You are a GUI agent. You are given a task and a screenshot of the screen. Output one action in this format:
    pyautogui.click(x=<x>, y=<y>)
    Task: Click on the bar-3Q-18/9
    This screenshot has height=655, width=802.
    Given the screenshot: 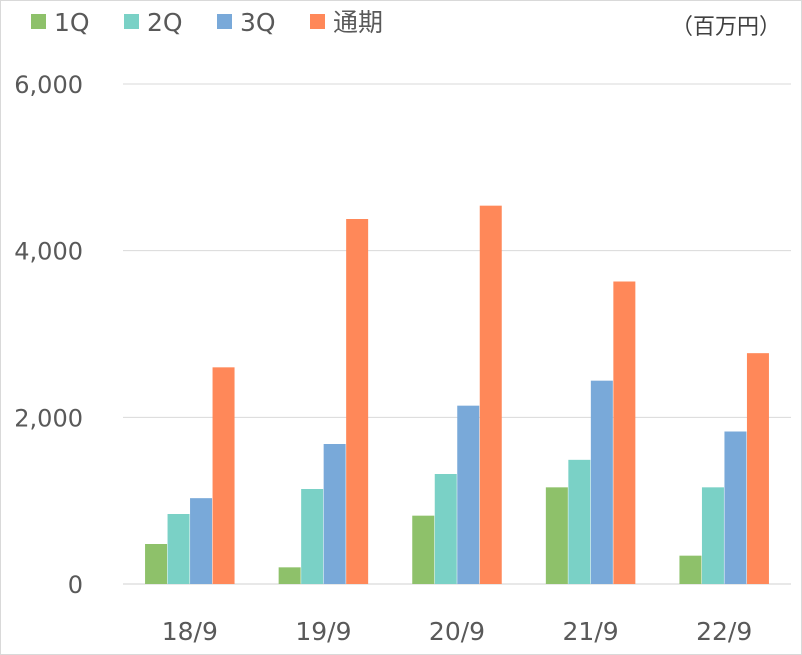 What is the action you would take?
    pyautogui.click(x=201, y=541)
    